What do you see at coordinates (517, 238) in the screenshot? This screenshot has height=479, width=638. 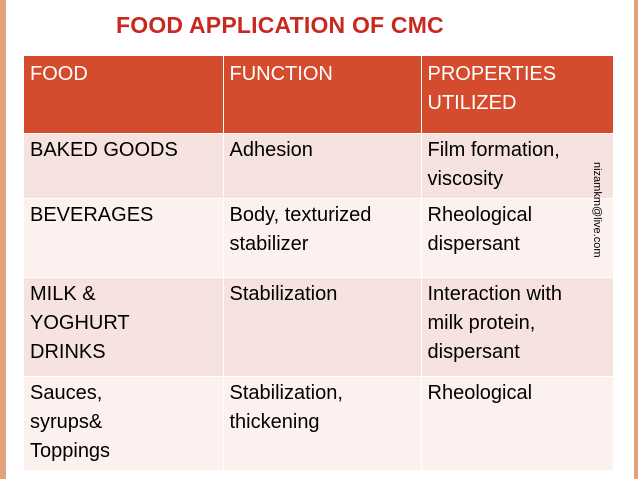 I see `cell-properties: Rheological dispersant` at bounding box center [517, 238].